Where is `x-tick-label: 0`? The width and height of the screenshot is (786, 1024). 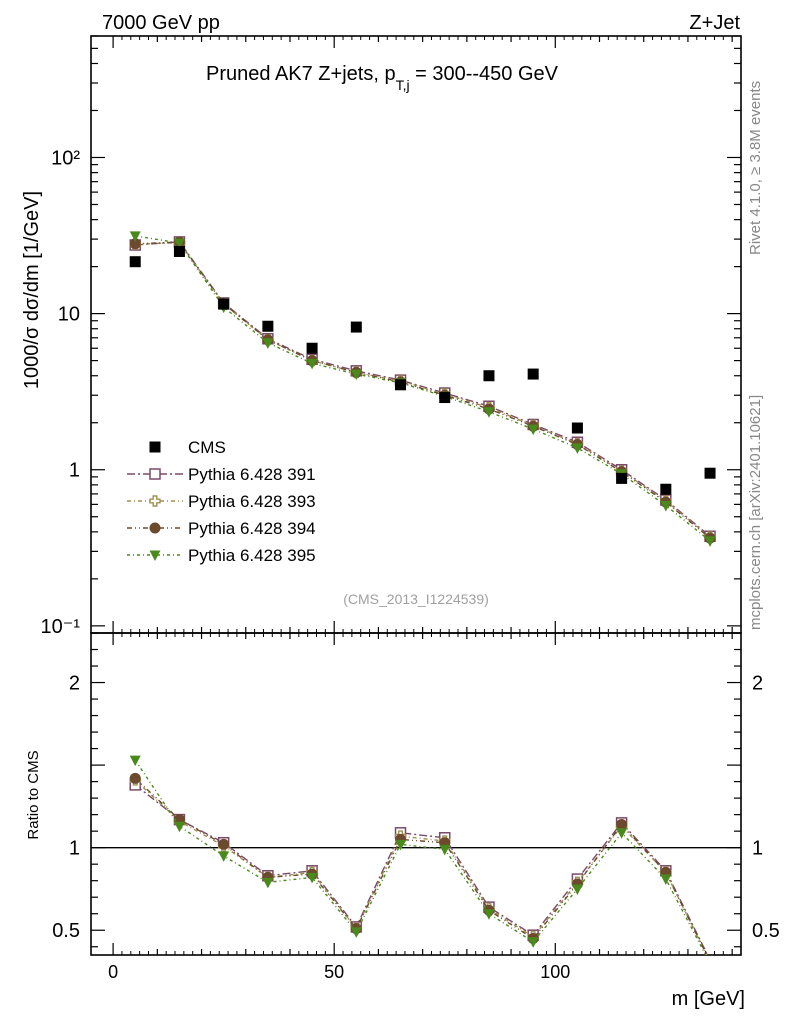
x-tick-label: 0 is located at coordinates (113, 972).